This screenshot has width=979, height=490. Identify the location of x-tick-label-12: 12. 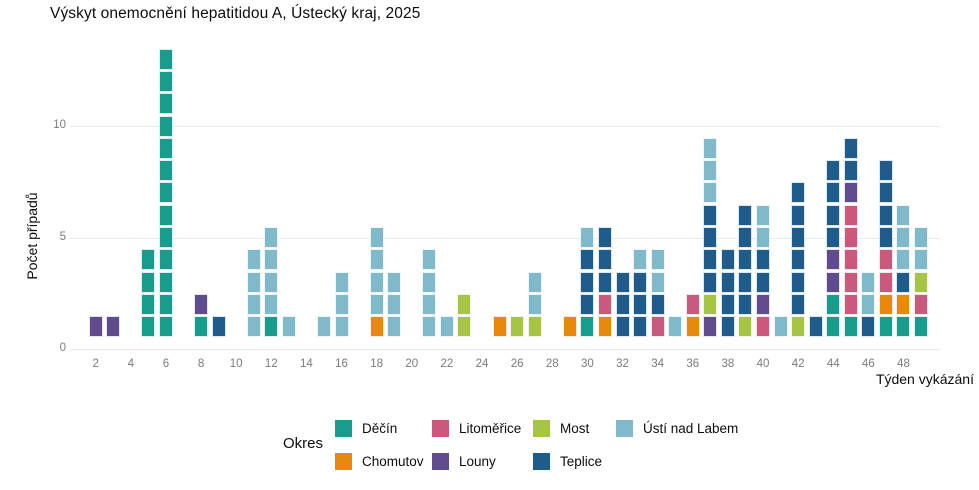
(271, 364).